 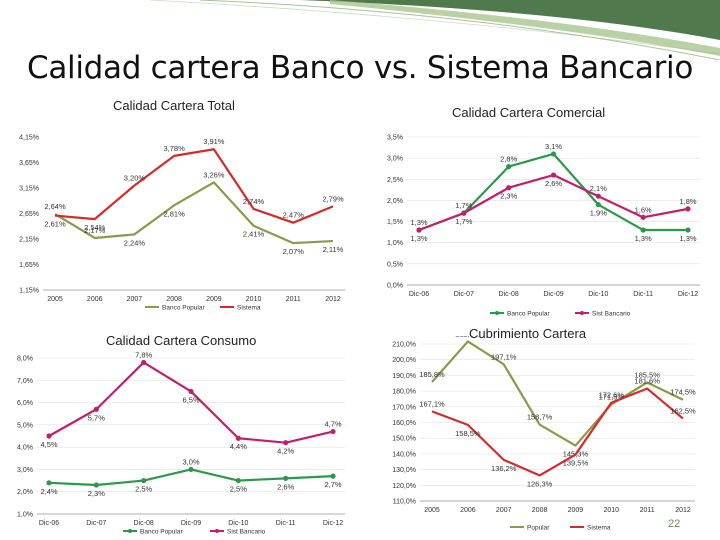 What do you see at coordinates (333, 249) in the screenshot?
I see `data-label: 2,11%` at bounding box center [333, 249].